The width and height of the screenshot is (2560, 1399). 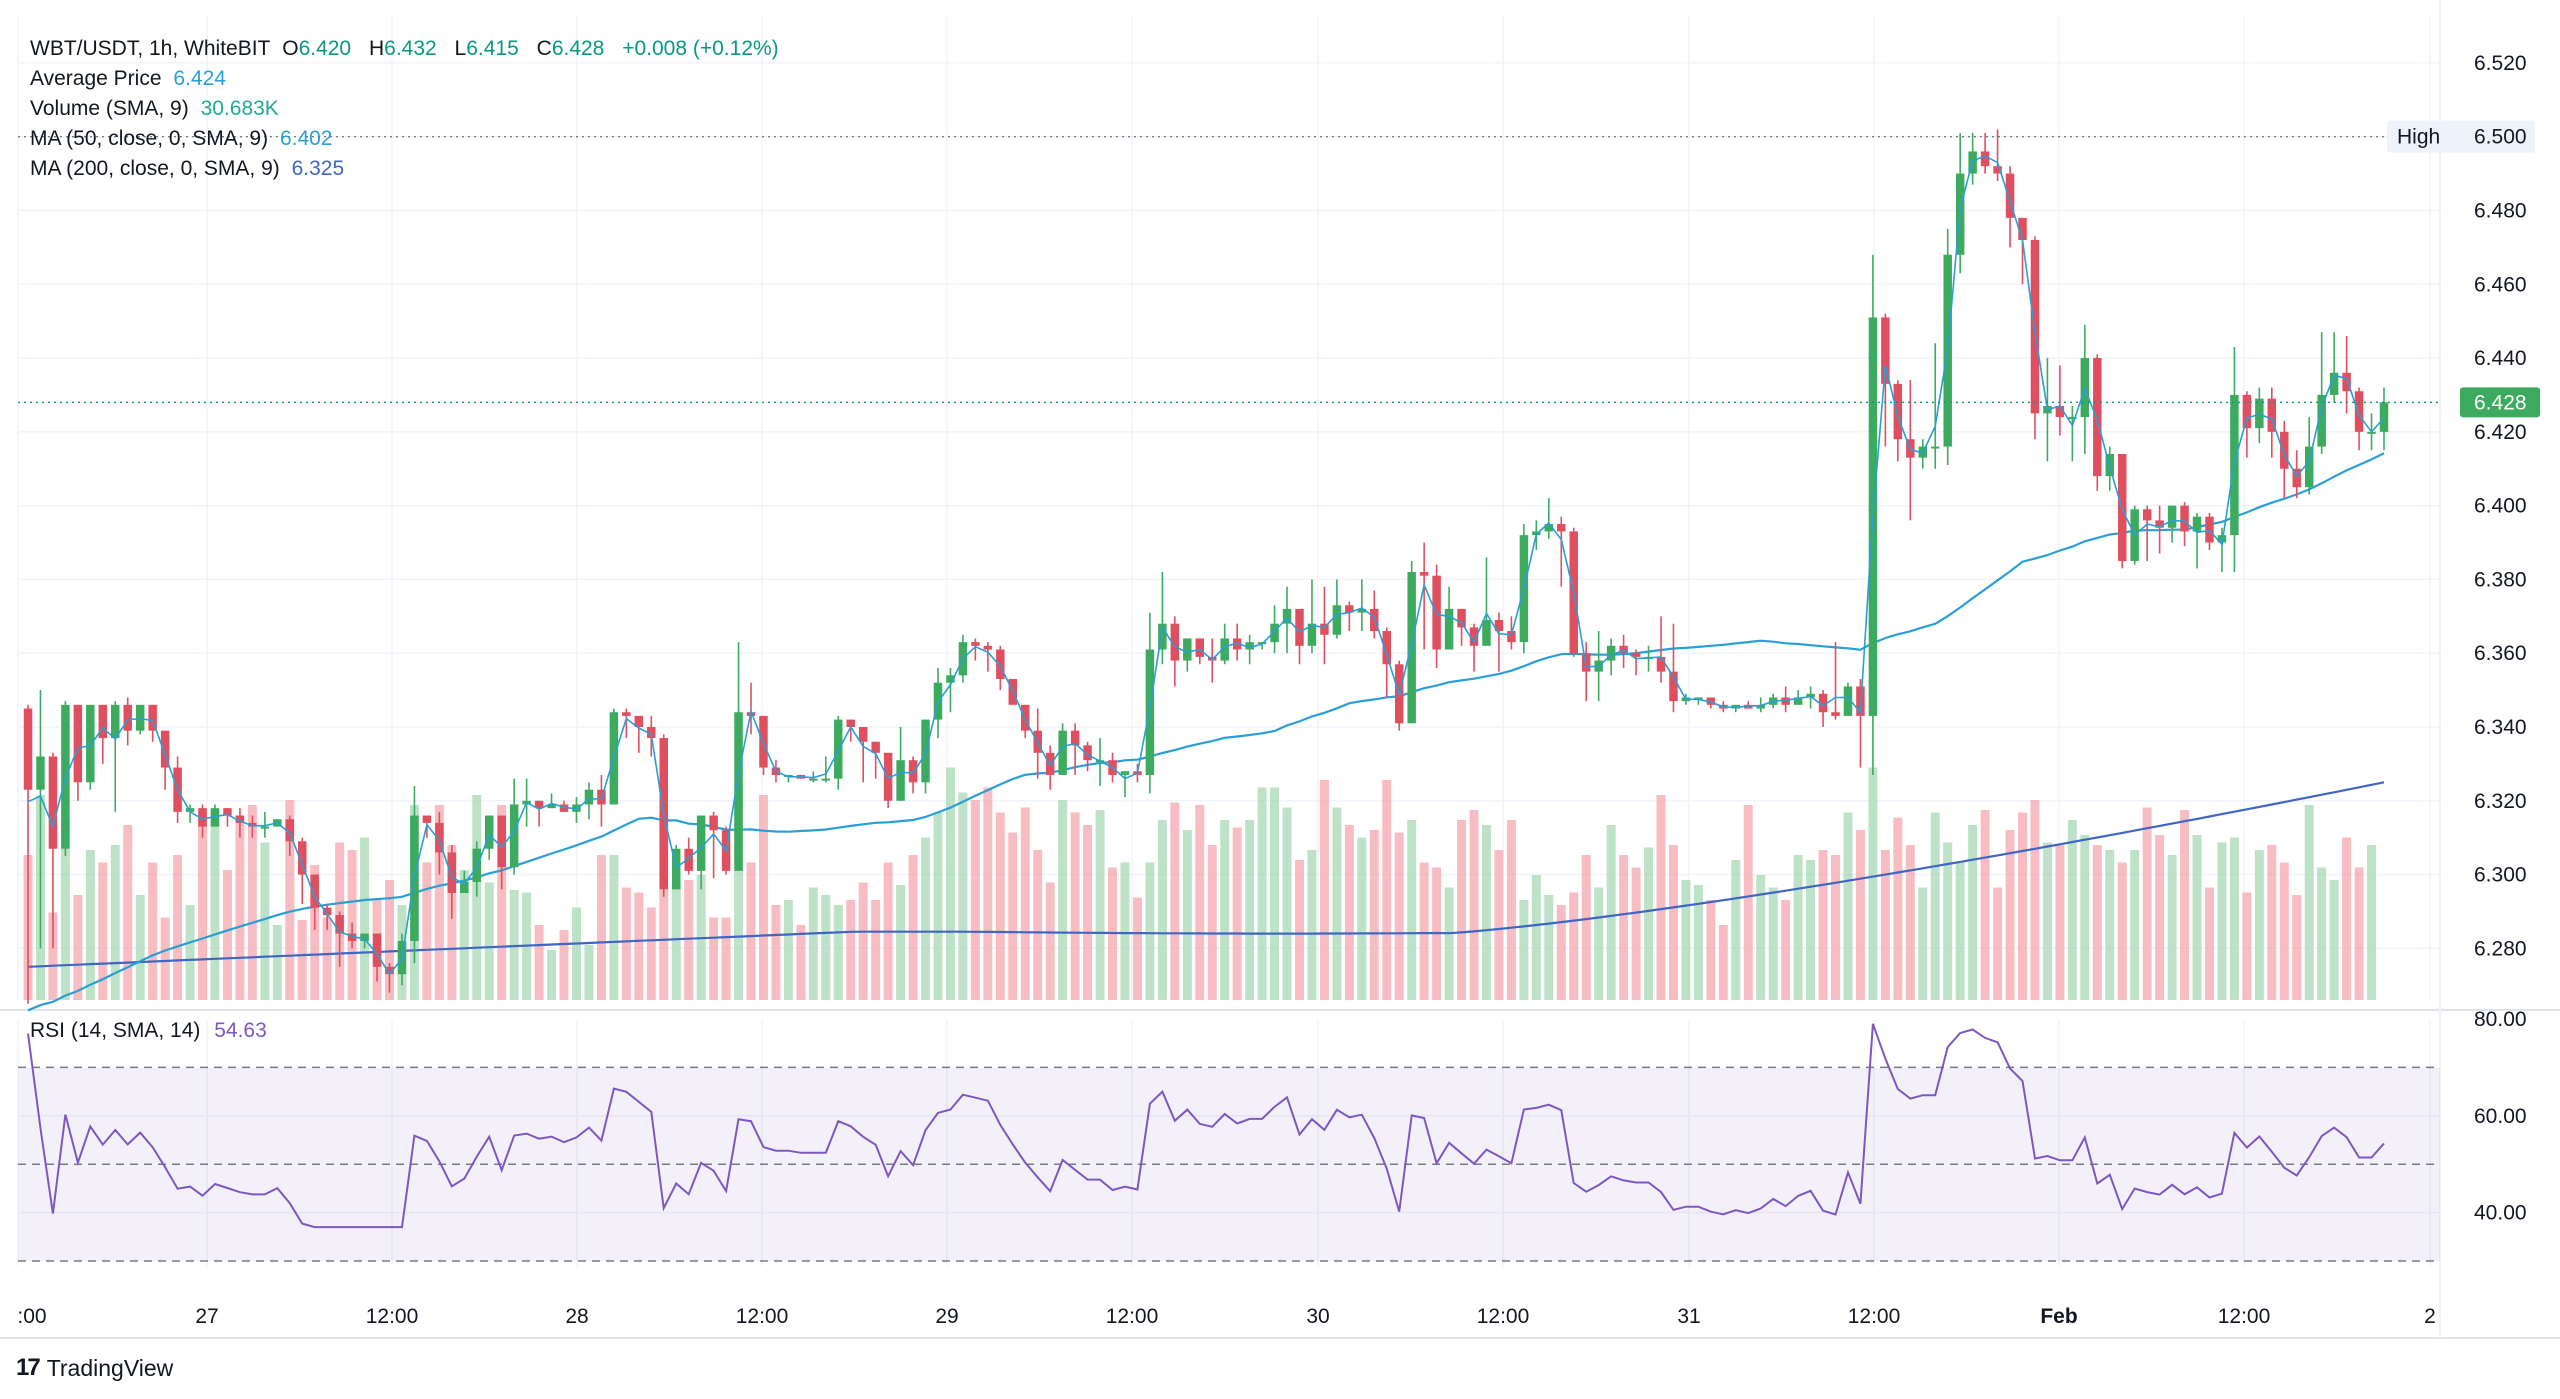 What do you see at coordinates (2500, 801) in the screenshot?
I see `price-tick-label: 6.320` at bounding box center [2500, 801].